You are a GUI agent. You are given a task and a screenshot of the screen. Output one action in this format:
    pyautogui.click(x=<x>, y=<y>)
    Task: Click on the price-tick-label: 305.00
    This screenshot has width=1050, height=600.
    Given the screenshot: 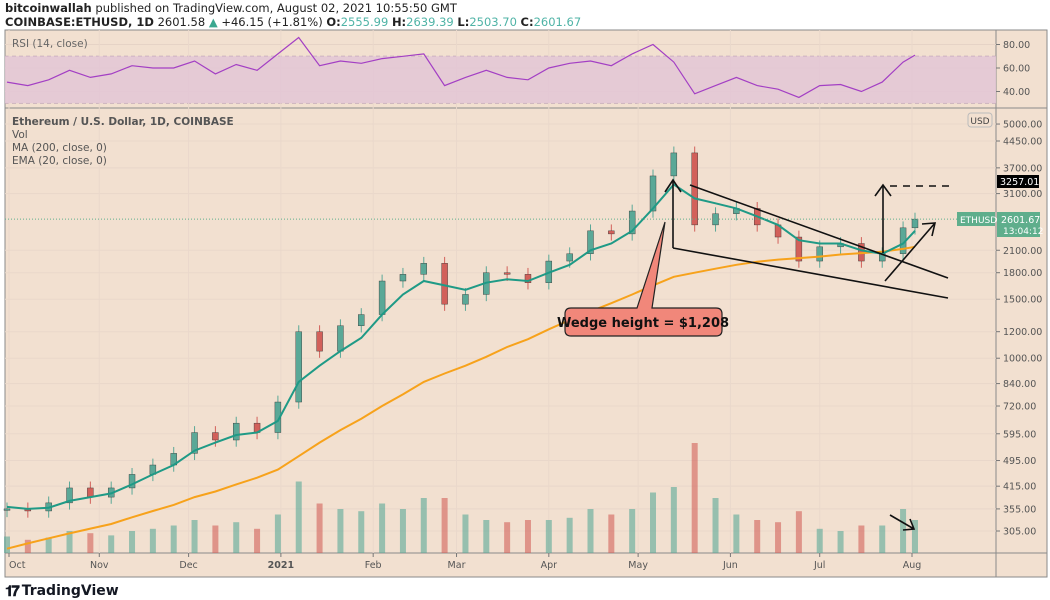 What is the action you would take?
    pyautogui.click(x=1019, y=531)
    